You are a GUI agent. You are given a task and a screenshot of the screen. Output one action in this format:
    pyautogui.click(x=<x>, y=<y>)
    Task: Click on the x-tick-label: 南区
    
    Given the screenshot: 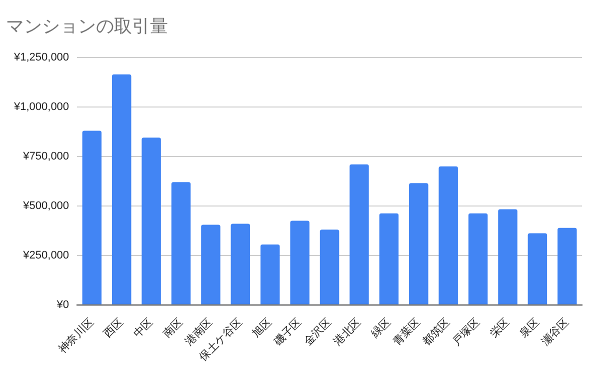 What is the action you would take?
    pyautogui.click(x=173, y=328)
    